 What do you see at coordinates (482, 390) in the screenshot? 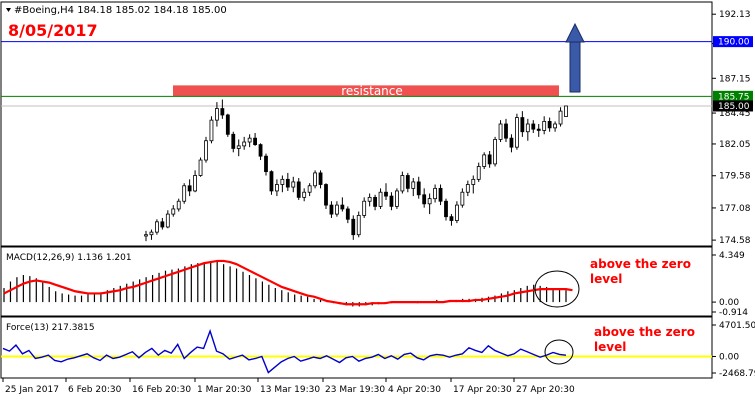
I see `time-tick-label: 17 Apr 20:30` at bounding box center [482, 390].